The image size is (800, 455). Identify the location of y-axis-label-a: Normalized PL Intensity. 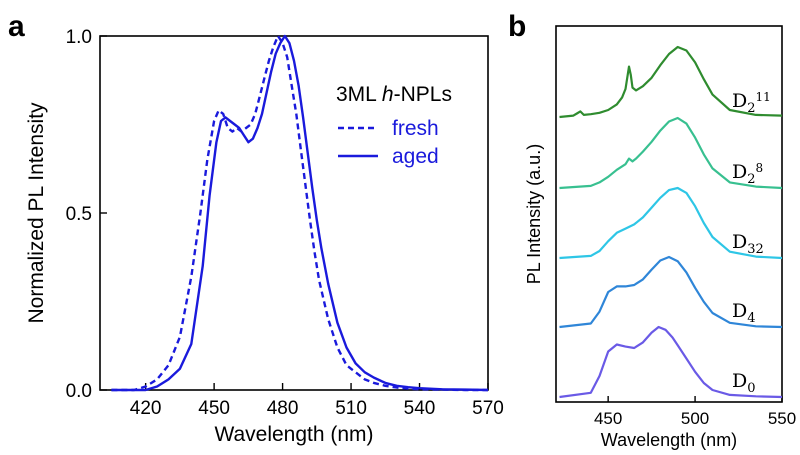
(36, 212).